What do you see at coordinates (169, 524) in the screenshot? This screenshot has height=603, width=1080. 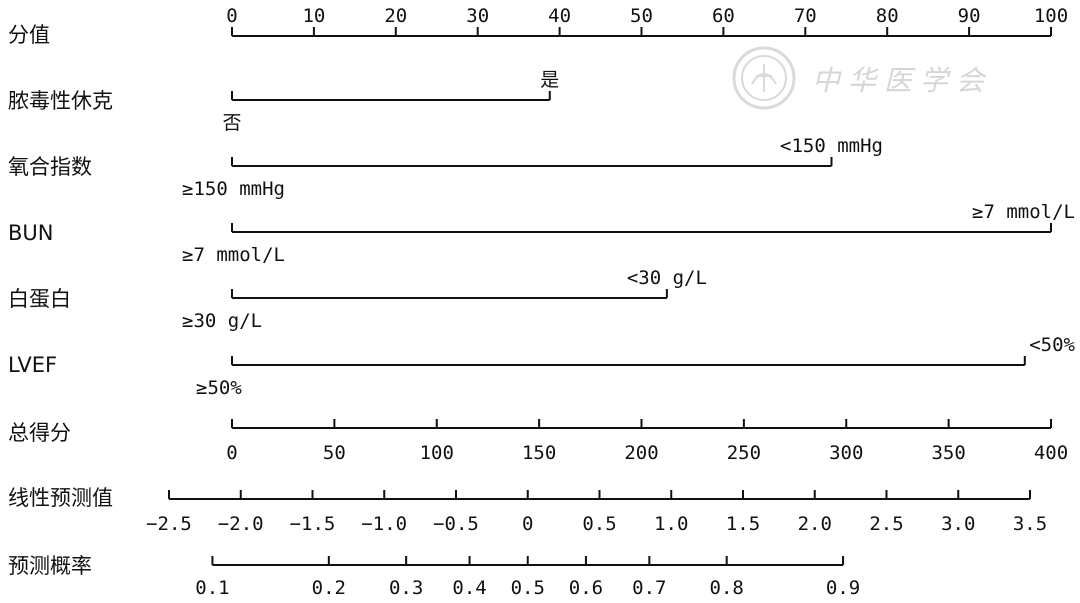 I see `linear-predictor-tick-label-0: −2.5` at bounding box center [169, 524].